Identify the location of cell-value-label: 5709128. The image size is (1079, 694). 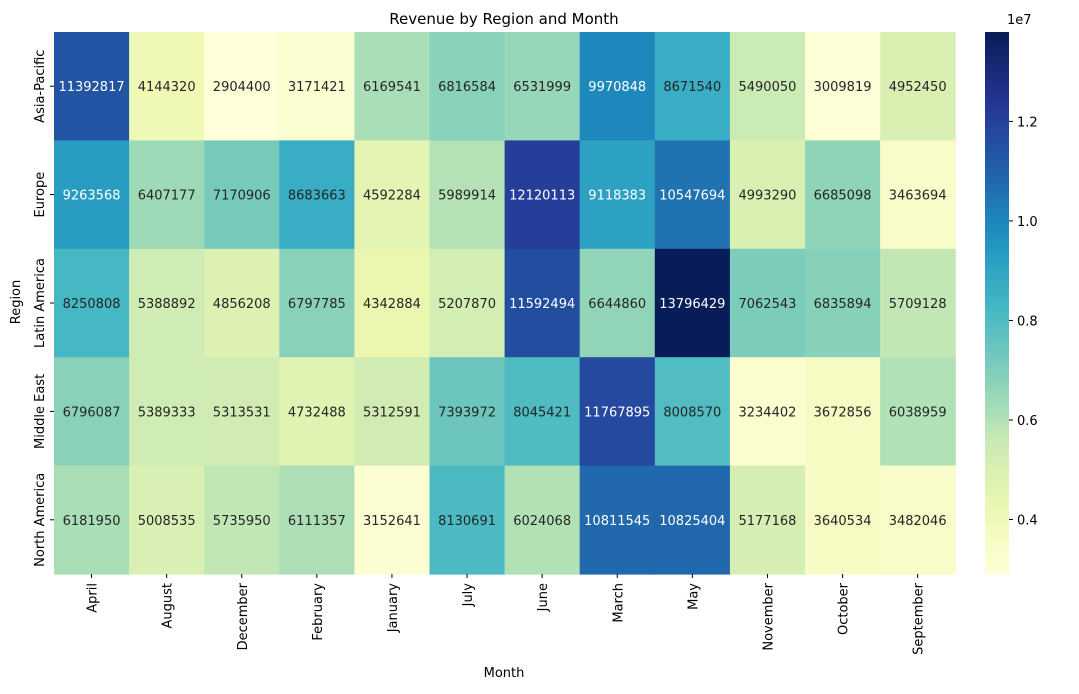
(918, 304).